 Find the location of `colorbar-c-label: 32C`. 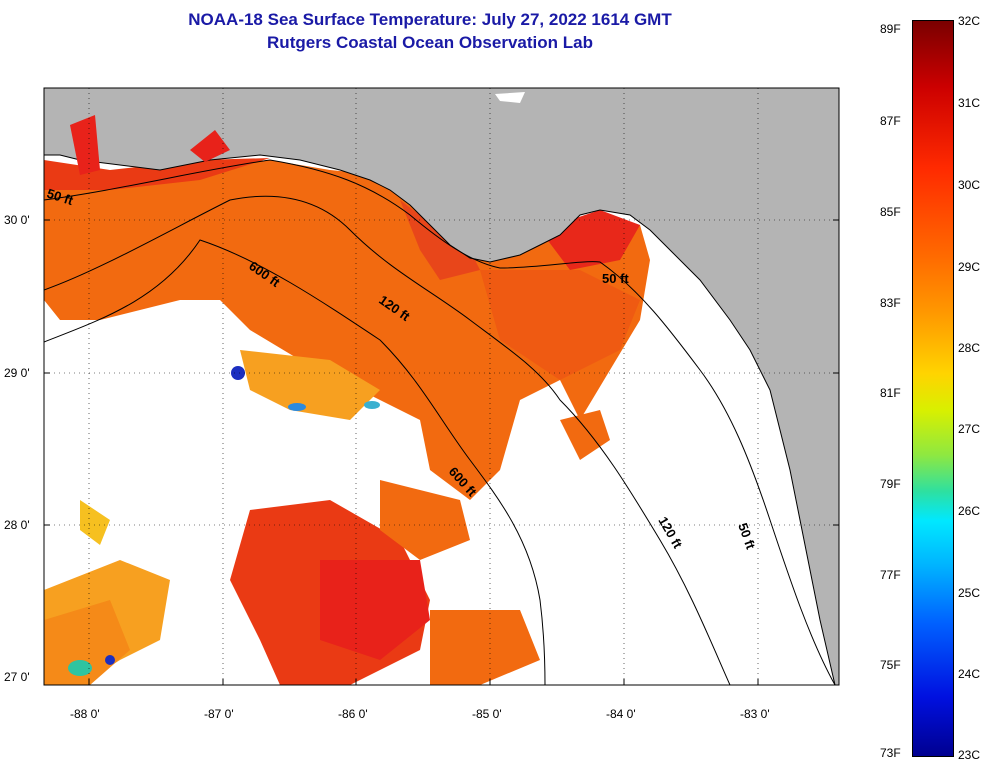

colorbar-c-label: 32C is located at coordinates (969, 21).